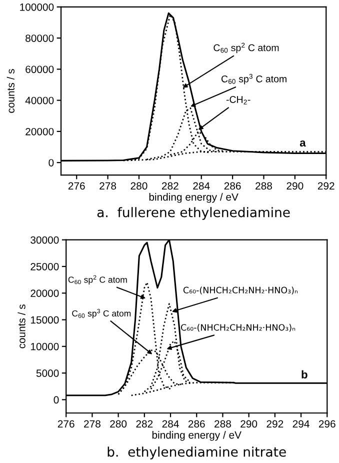  Describe the element at coordinates (301, 424) in the screenshot. I see `x-tick-label: 294` at that location.